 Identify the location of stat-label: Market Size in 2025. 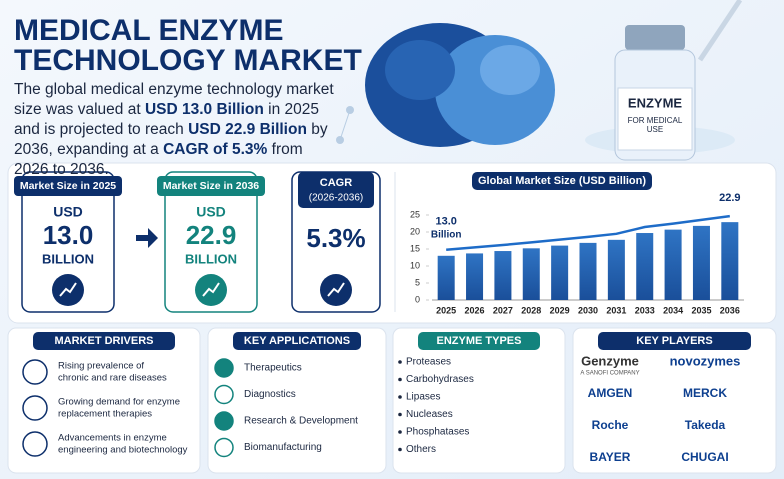
(68, 186).